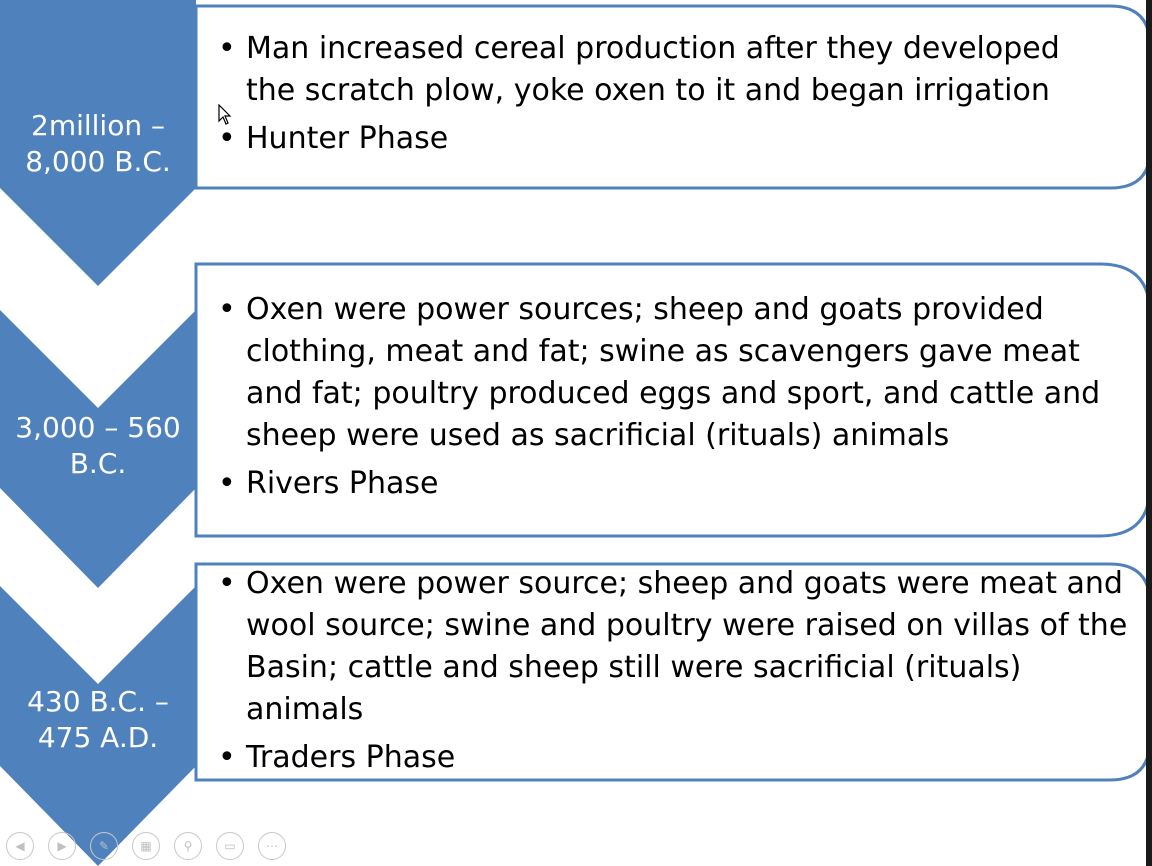  Describe the element at coordinates (98, 463) in the screenshot. I see `period-label-line: B.C.` at that location.